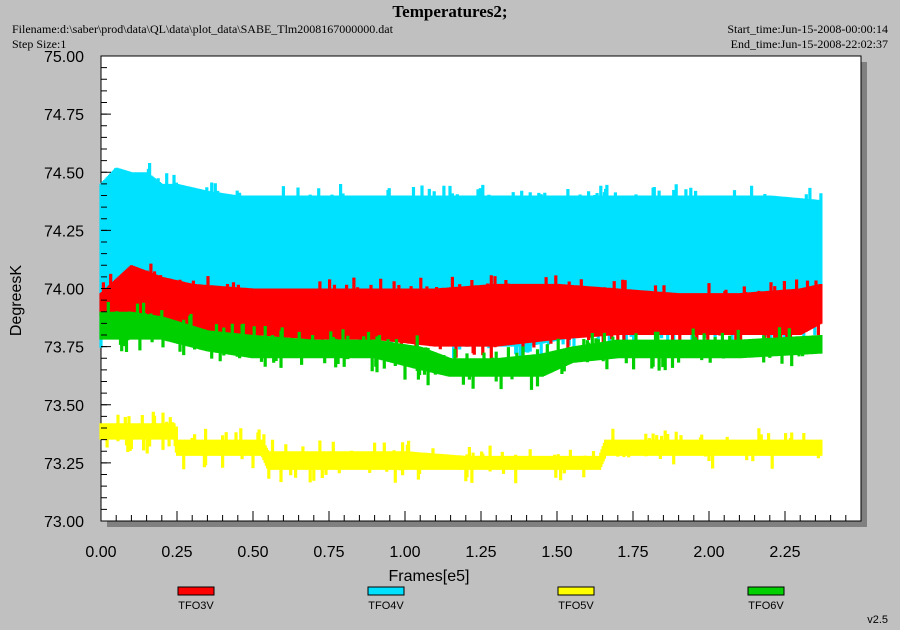 This screenshot has width=900, height=630. I want to click on y-axis-label: DegreesK, so click(16, 300).